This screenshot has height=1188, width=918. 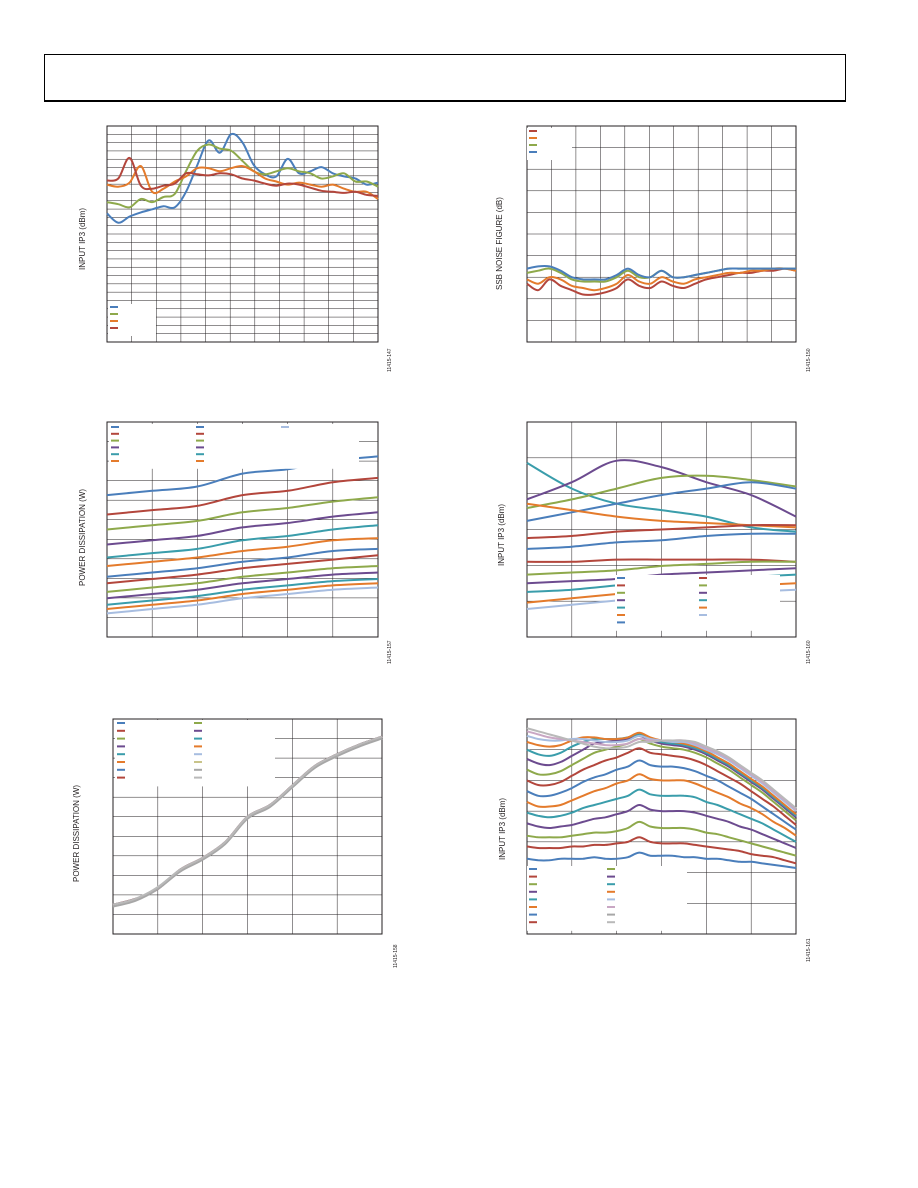 What do you see at coordinates (445, 78) in the screenshot?
I see `page-header-frame` at bounding box center [445, 78].